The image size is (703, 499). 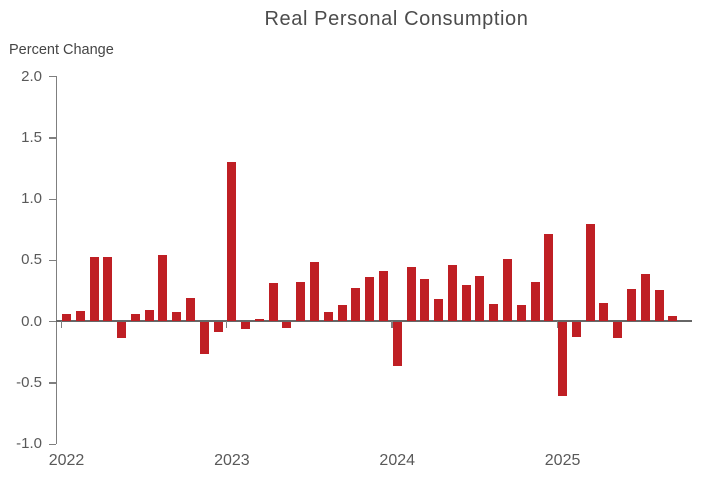 What do you see at coordinates (31, 198) in the screenshot?
I see `y-tick-label: 1.0` at bounding box center [31, 198].